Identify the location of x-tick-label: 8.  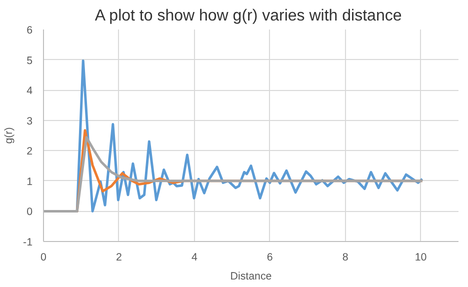
(345, 258).